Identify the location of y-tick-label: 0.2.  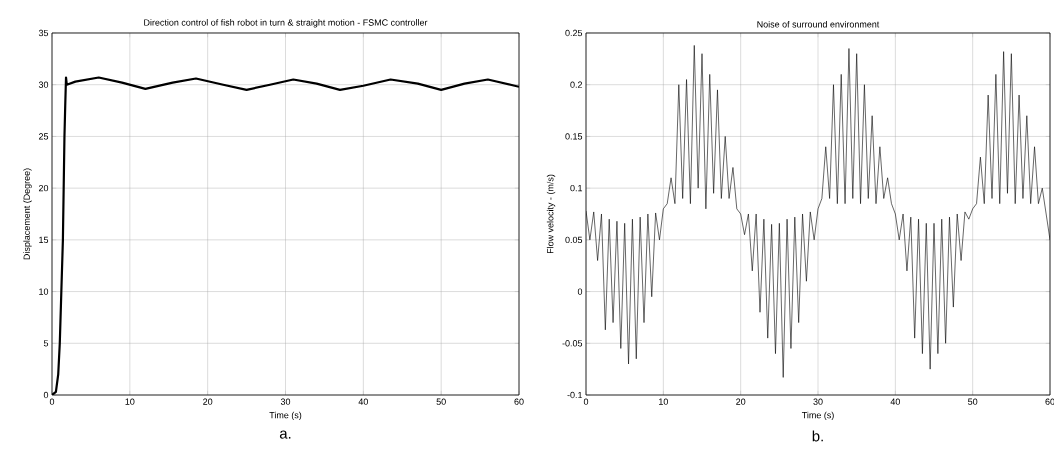
(576, 84).